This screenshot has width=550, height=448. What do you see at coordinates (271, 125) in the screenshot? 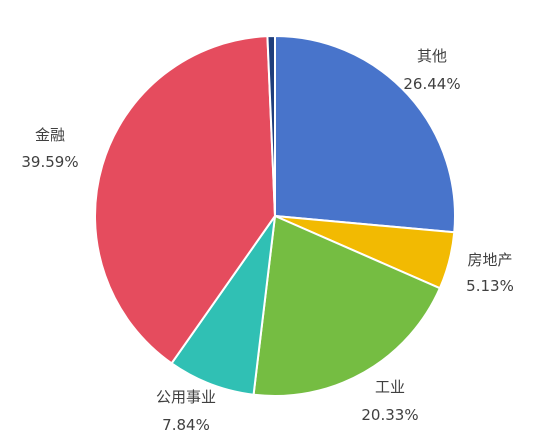
I see `pie-slice-minor` at bounding box center [271, 125].